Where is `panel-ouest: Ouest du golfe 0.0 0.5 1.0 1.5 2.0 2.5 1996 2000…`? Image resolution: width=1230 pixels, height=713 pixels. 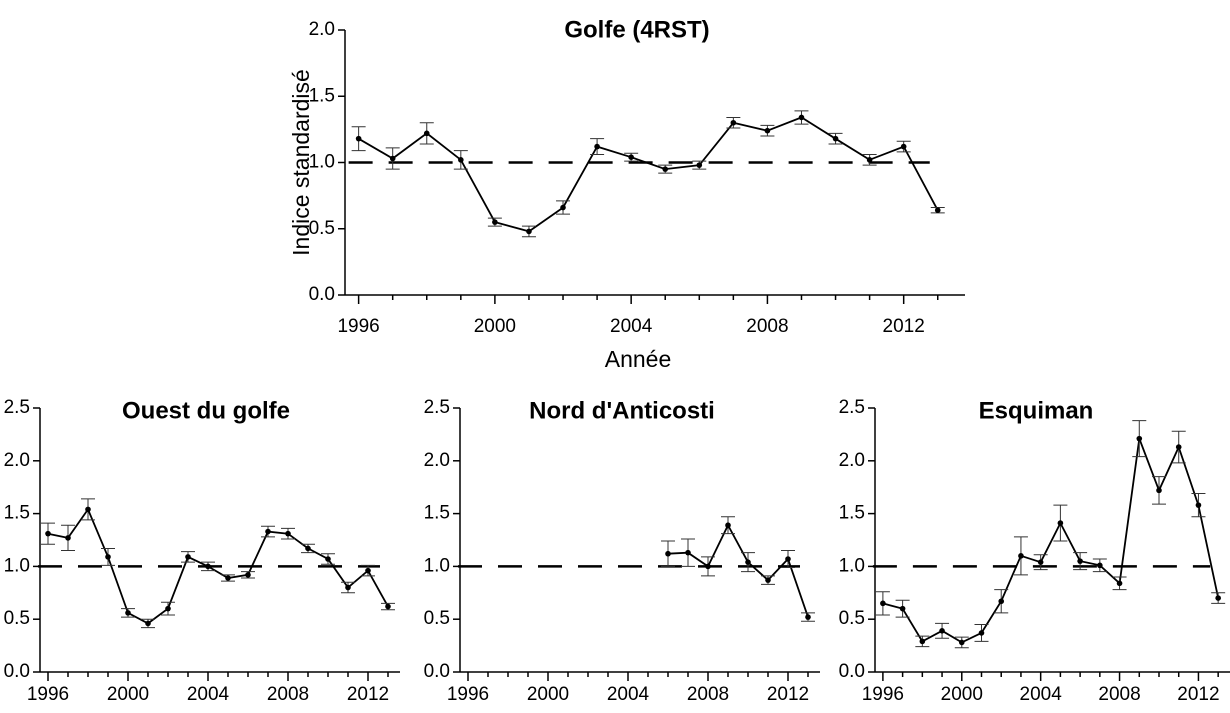 panel-ouest: Ouest du golfe 0.0 0.5 1.0 1.5 2.0 2.5 1996 2000… is located at coordinates (202, 551).